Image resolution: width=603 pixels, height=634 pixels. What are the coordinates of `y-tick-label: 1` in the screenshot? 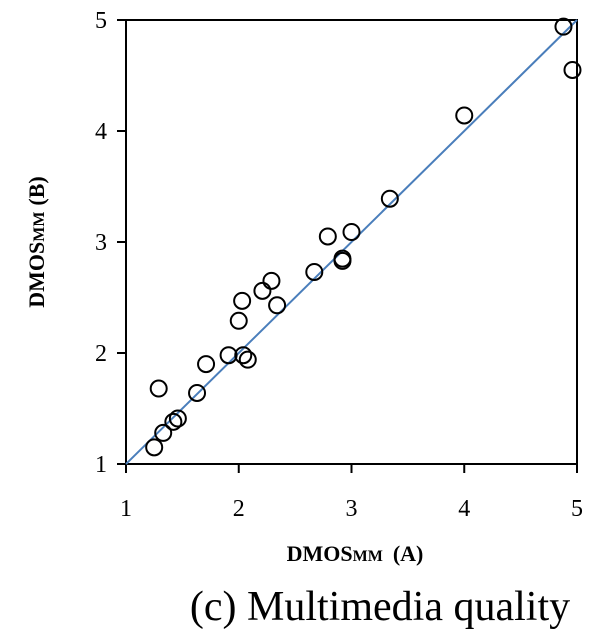 It's located at (101, 465).